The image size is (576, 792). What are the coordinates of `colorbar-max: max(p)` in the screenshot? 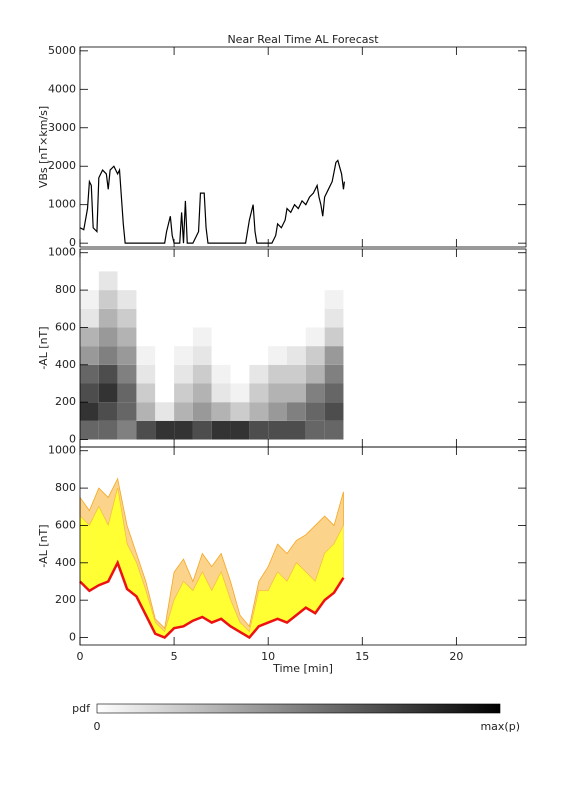 It's located at (500, 726).